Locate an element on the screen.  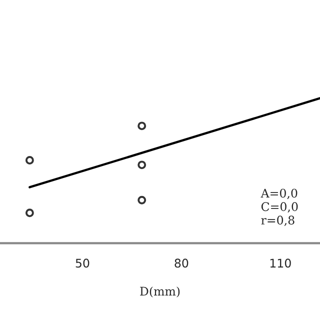
x-tick-label: 80 is located at coordinates (181, 263).